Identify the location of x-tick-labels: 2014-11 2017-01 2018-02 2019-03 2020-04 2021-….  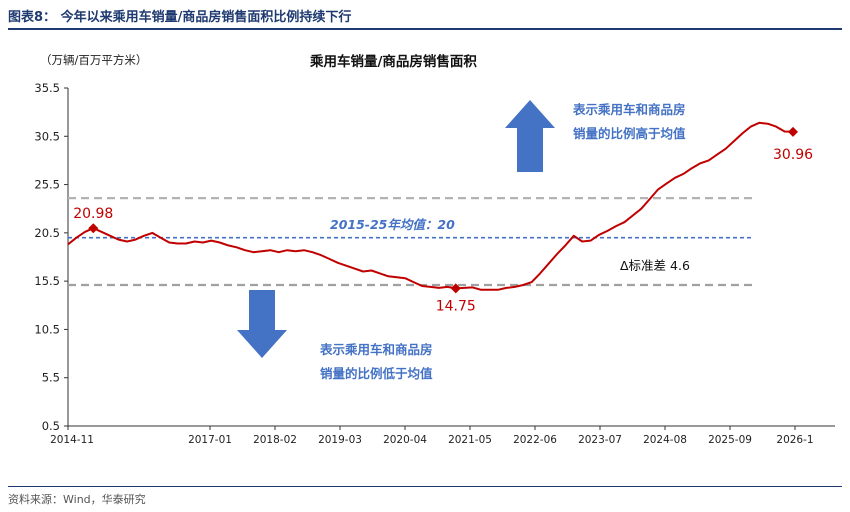
(432, 436).